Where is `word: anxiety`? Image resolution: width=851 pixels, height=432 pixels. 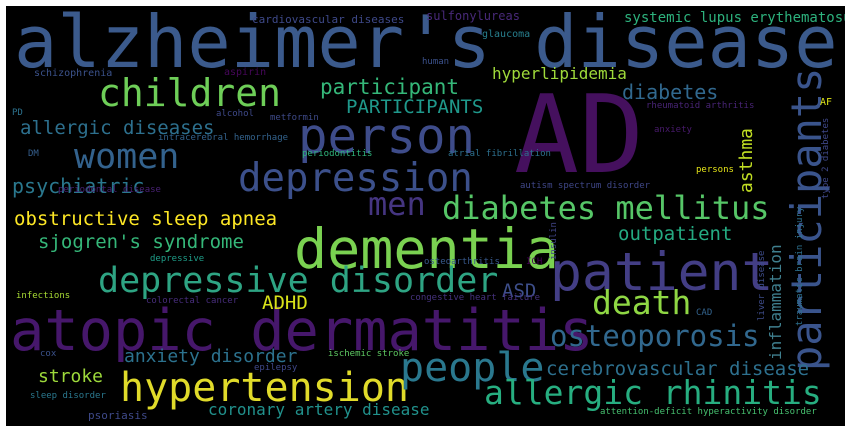 word: anxiety is located at coordinates (673, 130).